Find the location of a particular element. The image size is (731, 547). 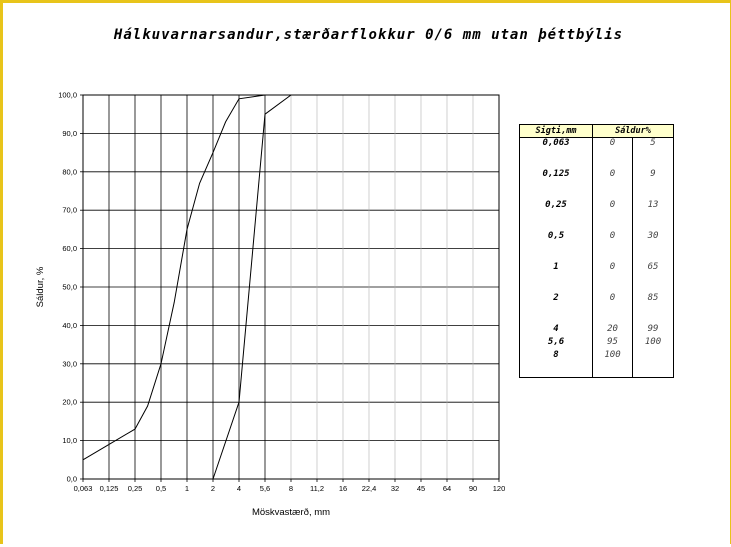

x-tick-label: 11,2 is located at coordinates (317, 488).